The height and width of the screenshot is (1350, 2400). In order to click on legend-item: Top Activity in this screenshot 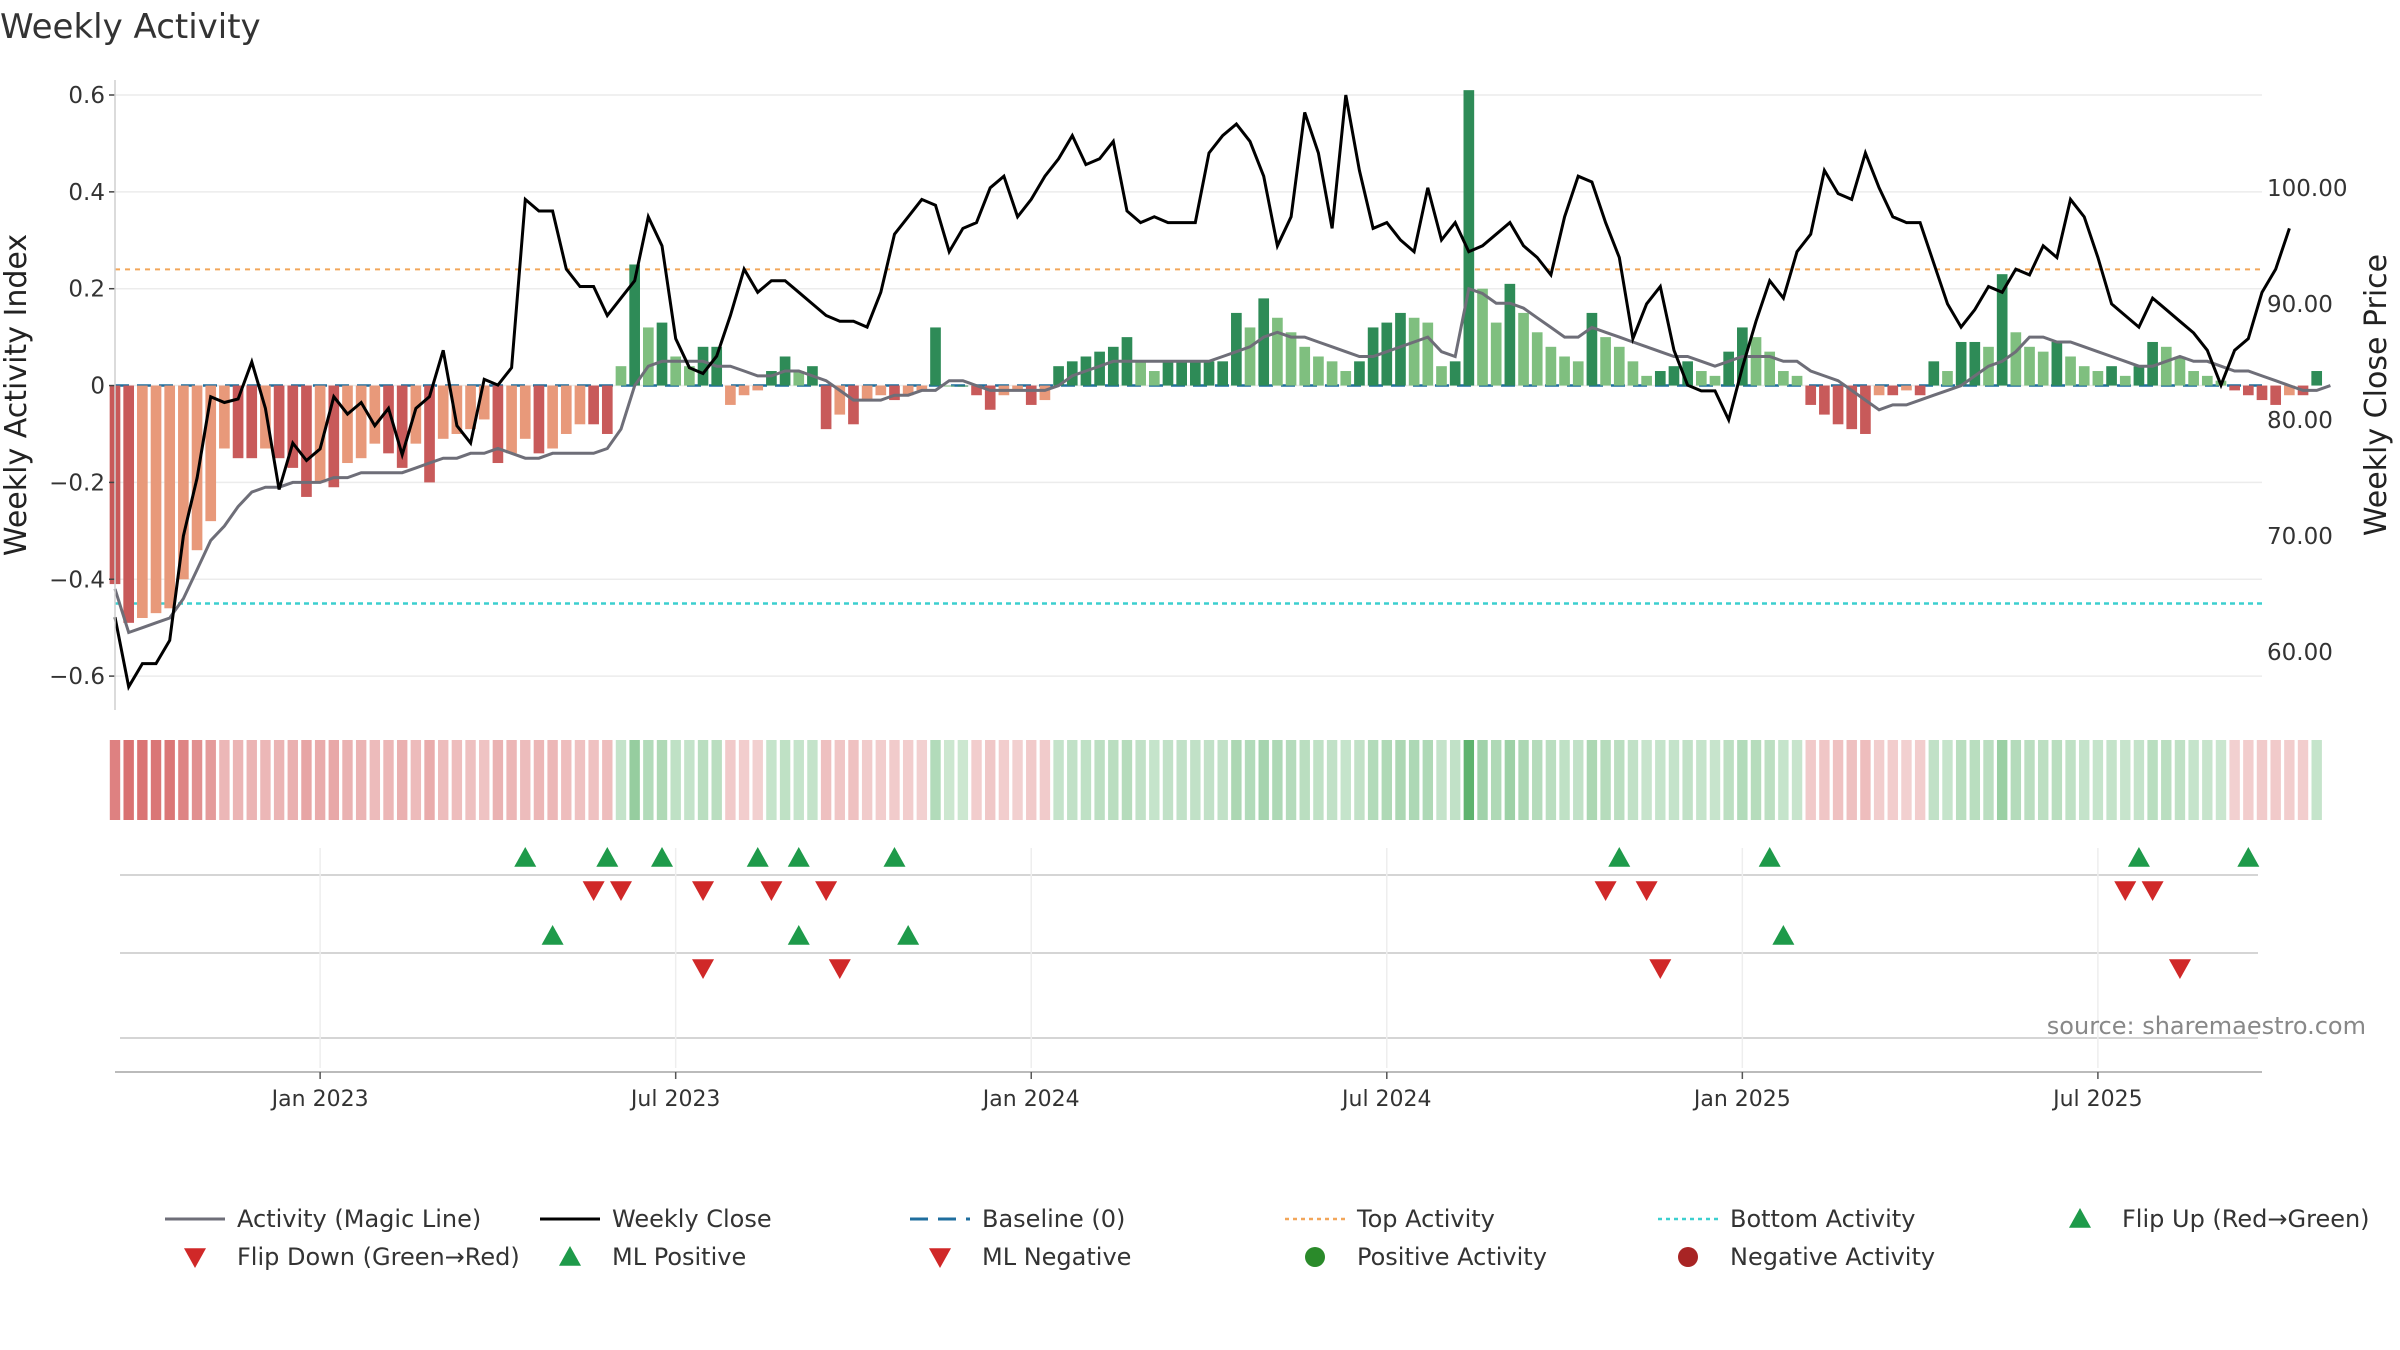, I will do `click(1390, 1219)`.